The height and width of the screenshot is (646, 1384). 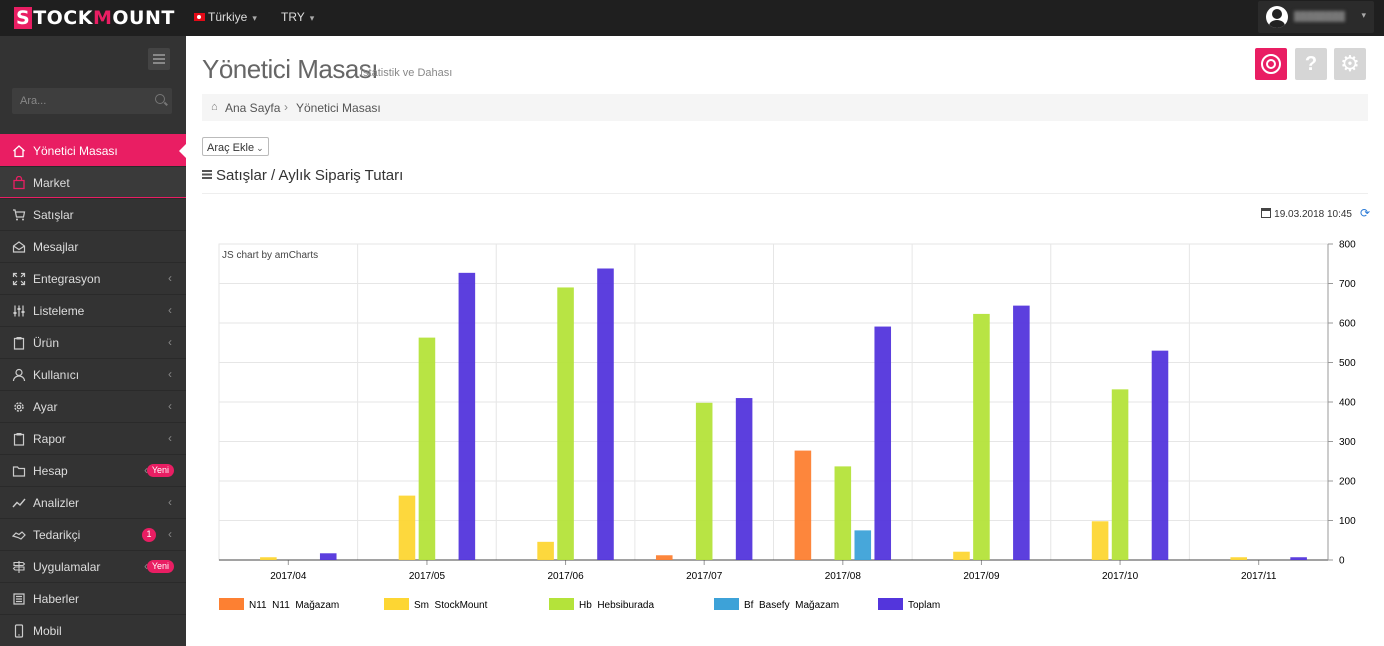 I want to click on legend-label: Hb Hebsiburada, so click(x=616, y=605).